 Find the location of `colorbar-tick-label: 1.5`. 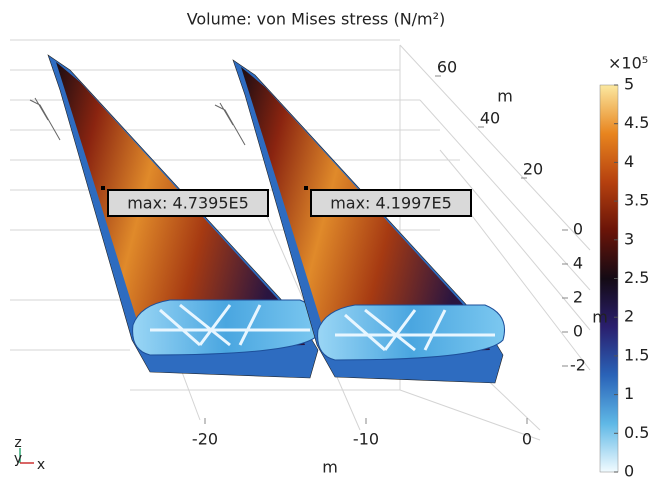

colorbar-tick-label: 1.5 is located at coordinates (636, 354).